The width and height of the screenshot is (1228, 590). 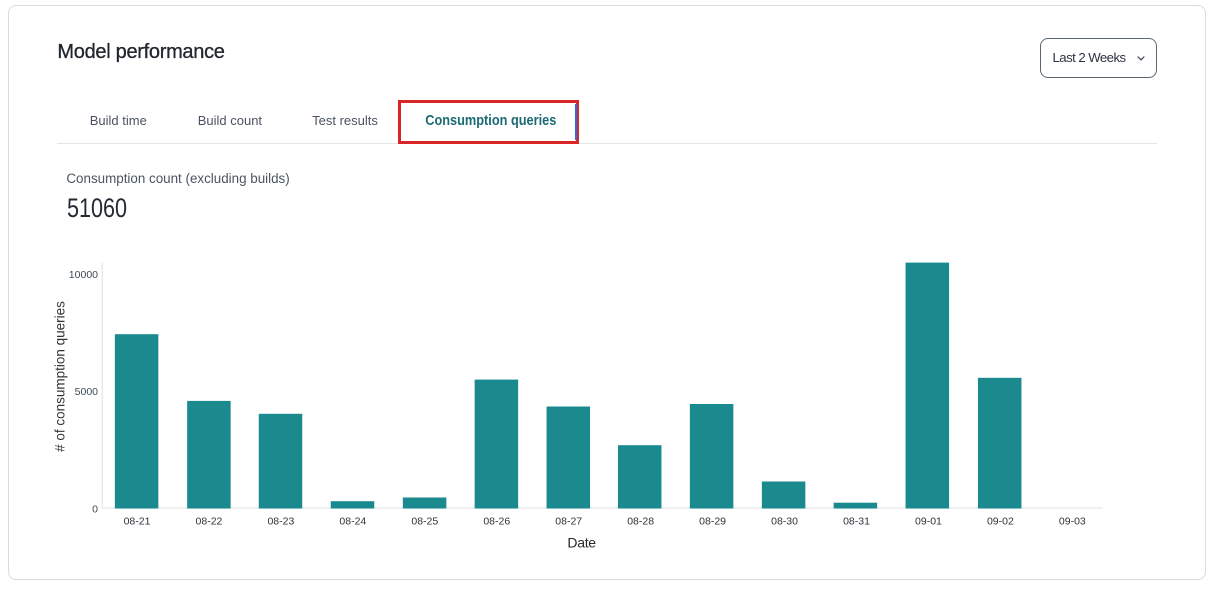 What do you see at coordinates (352, 521) in the screenshot?
I see `svg-text: 08-24` at bounding box center [352, 521].